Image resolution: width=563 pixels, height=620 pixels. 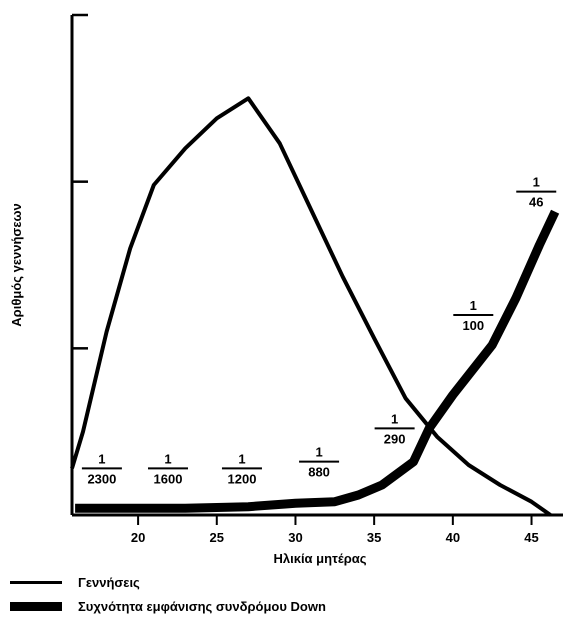 What do you see at coordinates (202, 606) in the screenshot?
I see `legend-label-down-syndrome: Συχνότητα εμφάνισης συνδρόμου Down` at bounding box center [202, 606].